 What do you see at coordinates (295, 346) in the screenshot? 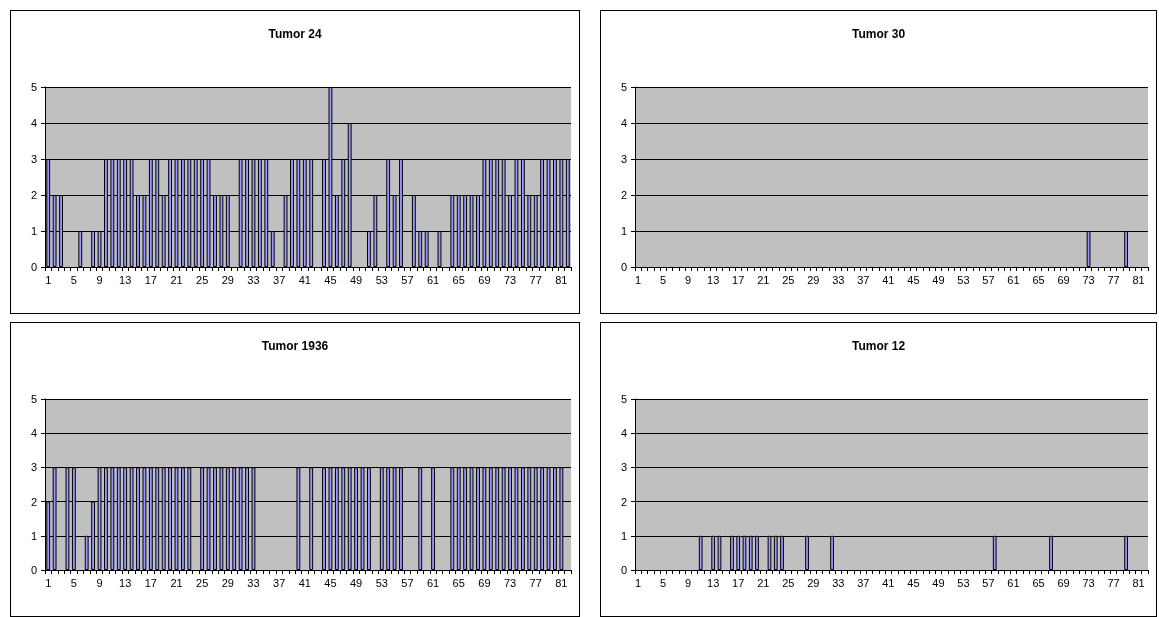
I see `chart-title: Tumor 1936` at bounding box center [295, 346].